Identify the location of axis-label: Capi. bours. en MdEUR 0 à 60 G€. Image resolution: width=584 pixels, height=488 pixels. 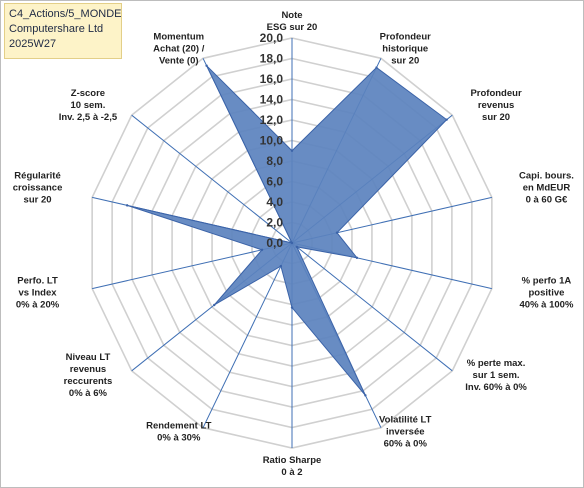
(546, 187).